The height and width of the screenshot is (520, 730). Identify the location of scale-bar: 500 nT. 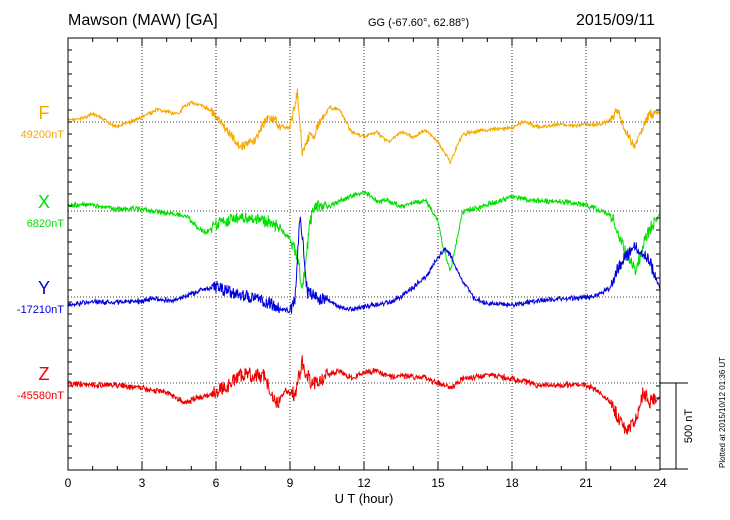
(677, 426).